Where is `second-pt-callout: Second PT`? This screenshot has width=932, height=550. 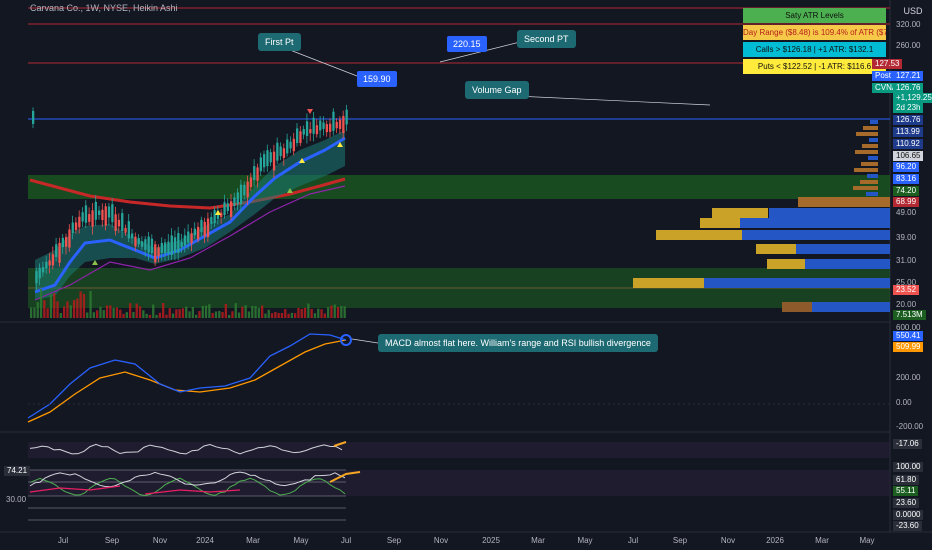
second-pt-callout: Second PT is located at coordinates (546, 39).